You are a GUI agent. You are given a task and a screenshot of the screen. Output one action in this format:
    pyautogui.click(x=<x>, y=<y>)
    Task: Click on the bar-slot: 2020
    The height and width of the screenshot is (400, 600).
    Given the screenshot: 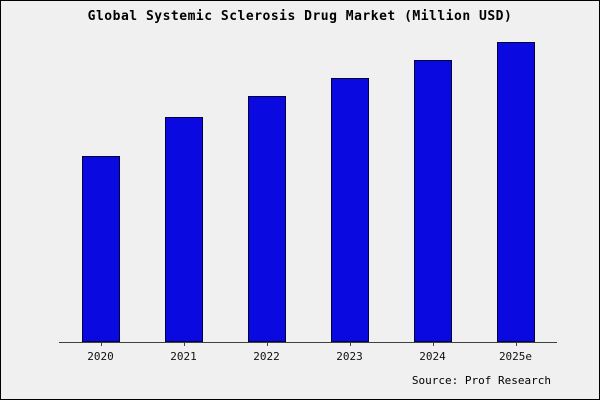 What is the action you would take?
    pyautogui.click(x=100, y=205)
    